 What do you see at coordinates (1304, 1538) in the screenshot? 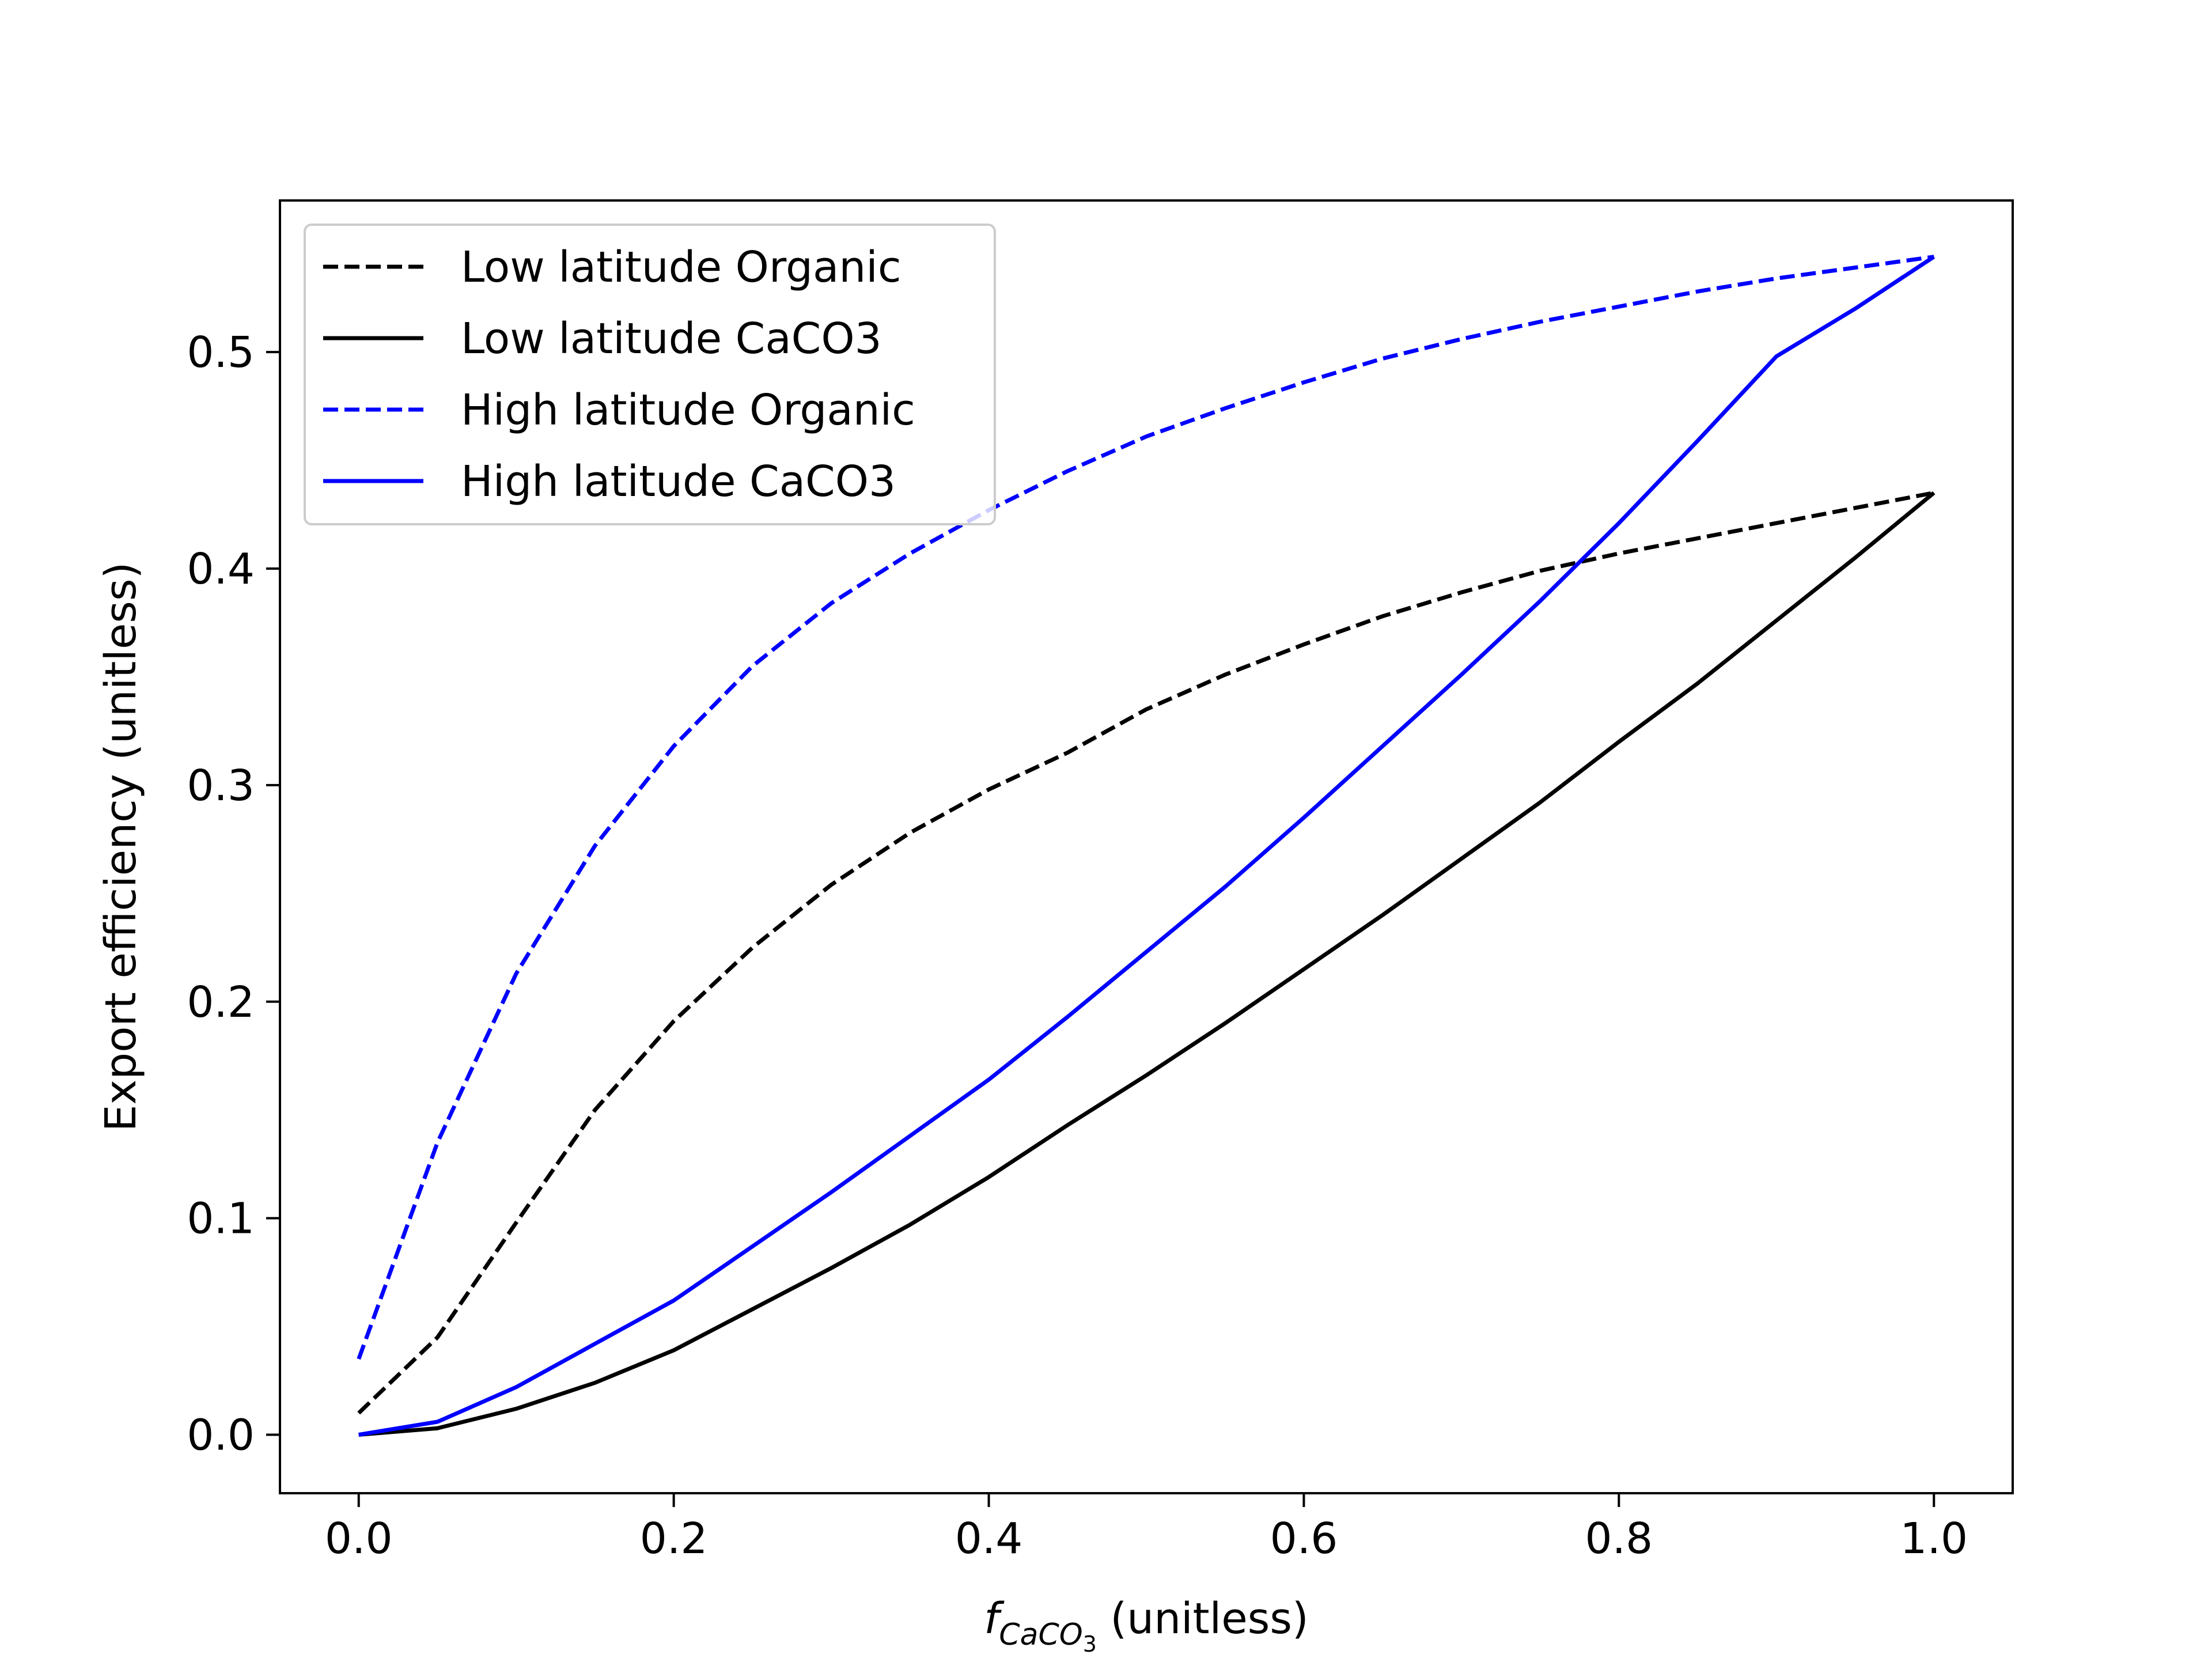
I see `x-tick-label: 0.6` at bounding box center [1304, 1538].